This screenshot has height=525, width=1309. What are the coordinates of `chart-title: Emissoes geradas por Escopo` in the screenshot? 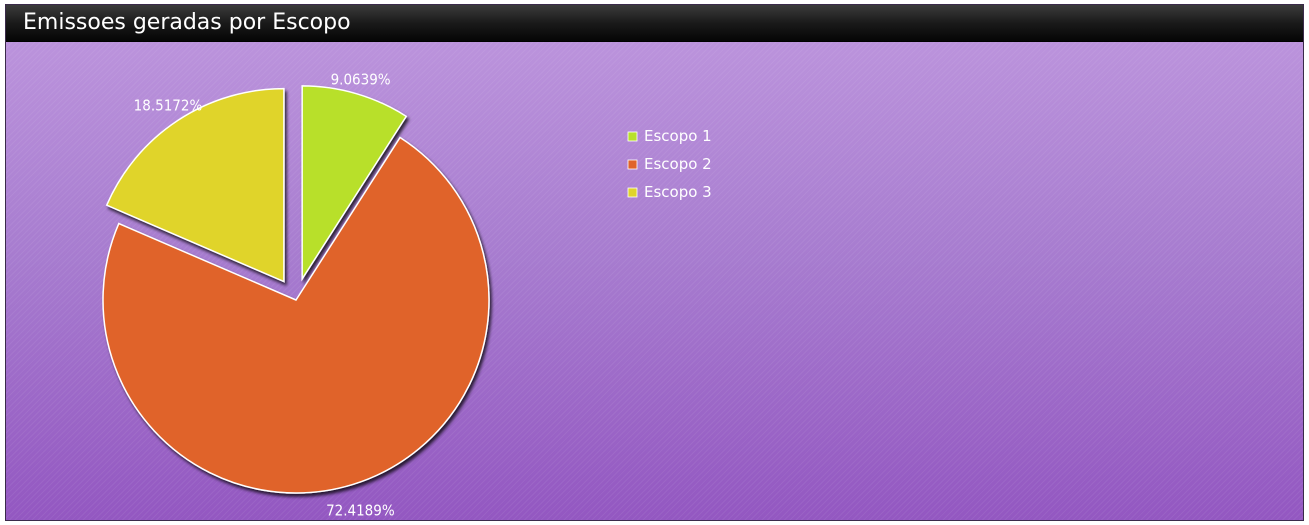 It's located at (187, 22).